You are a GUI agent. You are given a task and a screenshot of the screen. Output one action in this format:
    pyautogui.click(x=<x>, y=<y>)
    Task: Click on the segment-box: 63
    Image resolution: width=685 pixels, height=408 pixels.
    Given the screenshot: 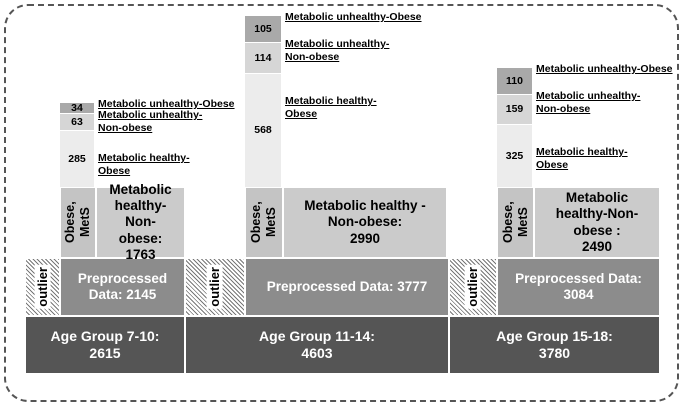 What is the action you would take?
    pyautogui.click(x=77, y=121)
    